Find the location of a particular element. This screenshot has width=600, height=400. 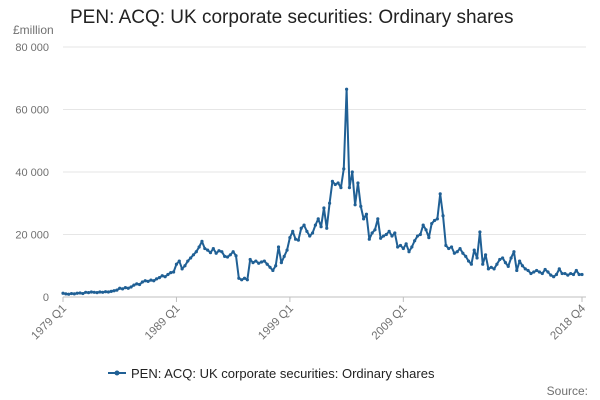

source-label: Source: is located at coordinates (567, 391).